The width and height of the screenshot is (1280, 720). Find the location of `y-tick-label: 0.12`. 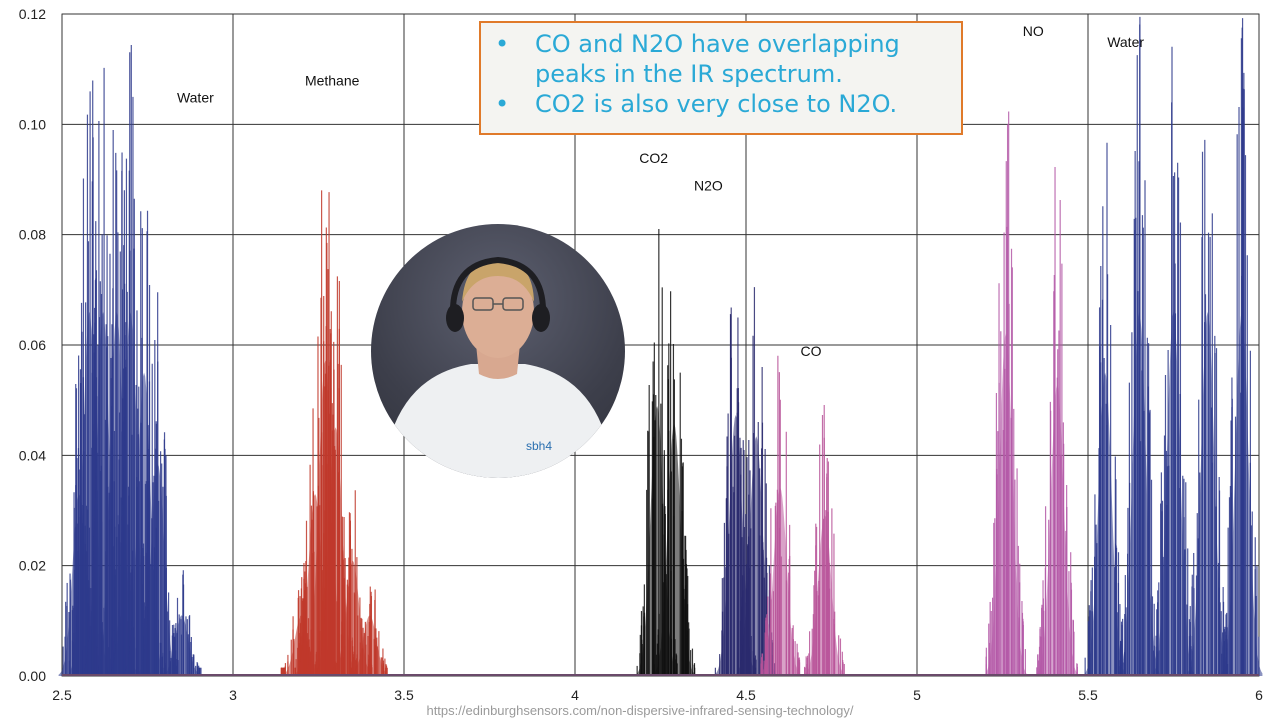

y-tick-label: 0.12 is located at coordinates (32, 14).